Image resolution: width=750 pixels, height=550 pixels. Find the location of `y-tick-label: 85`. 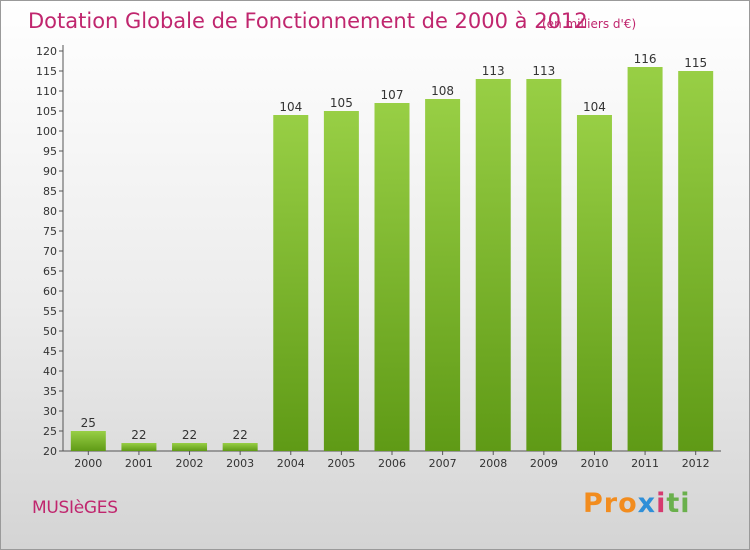

y-tick-label: 85 is located at coordinates (50, 191).